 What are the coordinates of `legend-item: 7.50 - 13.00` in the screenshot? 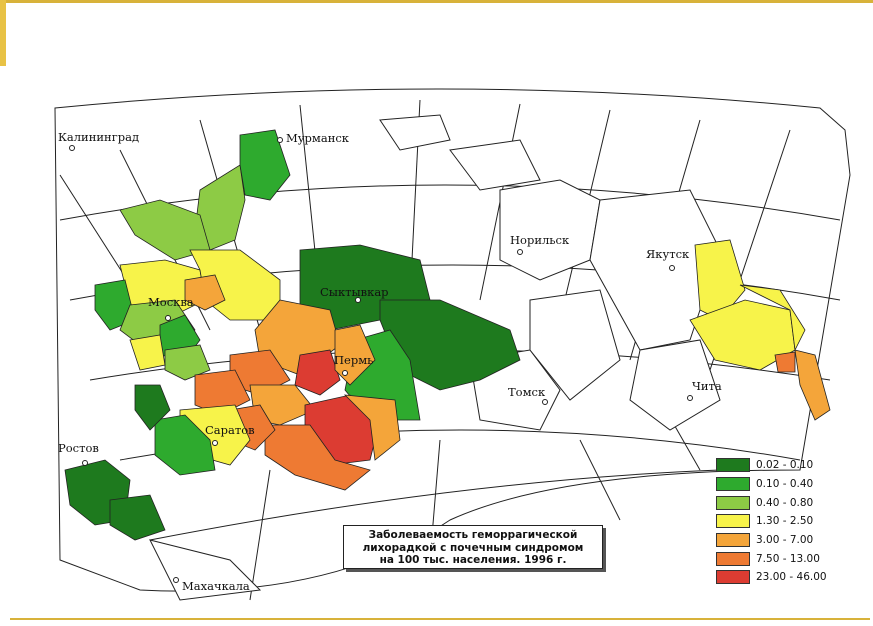 It's located at (776, 558).